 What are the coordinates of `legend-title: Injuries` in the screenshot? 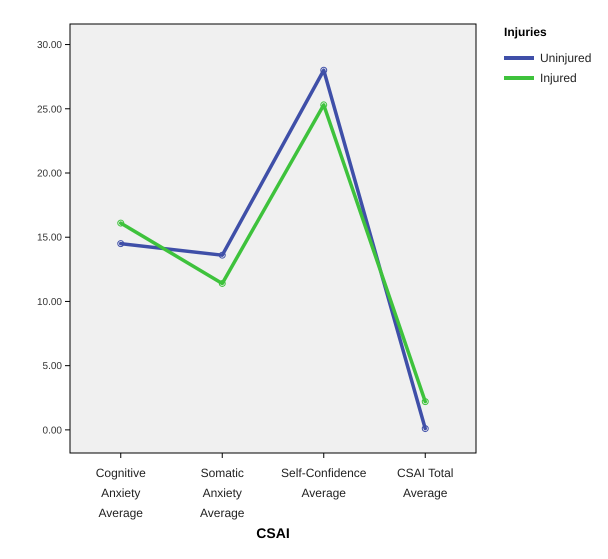 It's located at (526, 32).